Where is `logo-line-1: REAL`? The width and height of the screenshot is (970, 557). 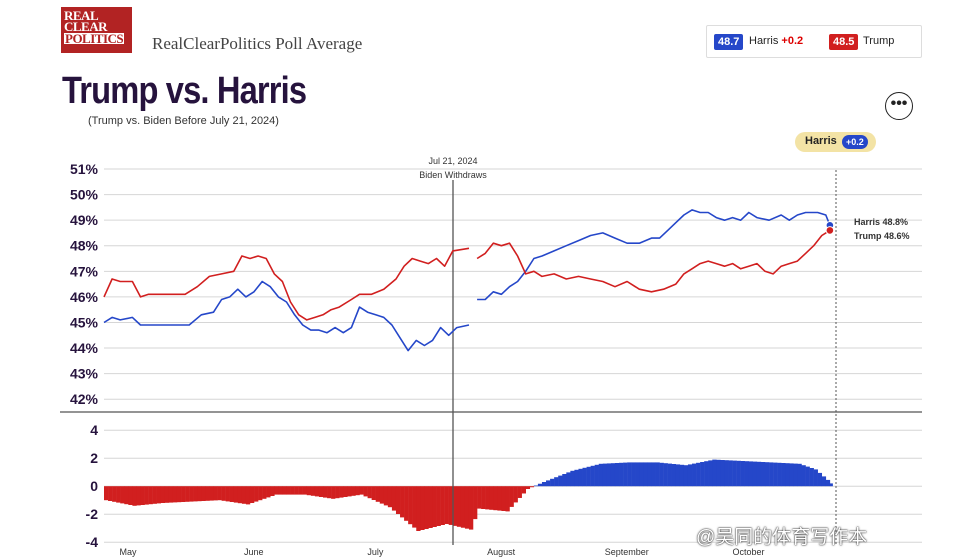 logo-line-1: REAL is located at coordinates (81, 15).